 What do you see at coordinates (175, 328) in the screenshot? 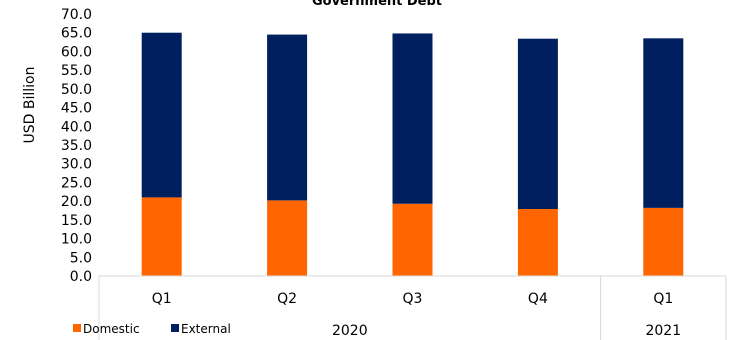
I see `legend-swatch-external` at bounding box center [175, 328].